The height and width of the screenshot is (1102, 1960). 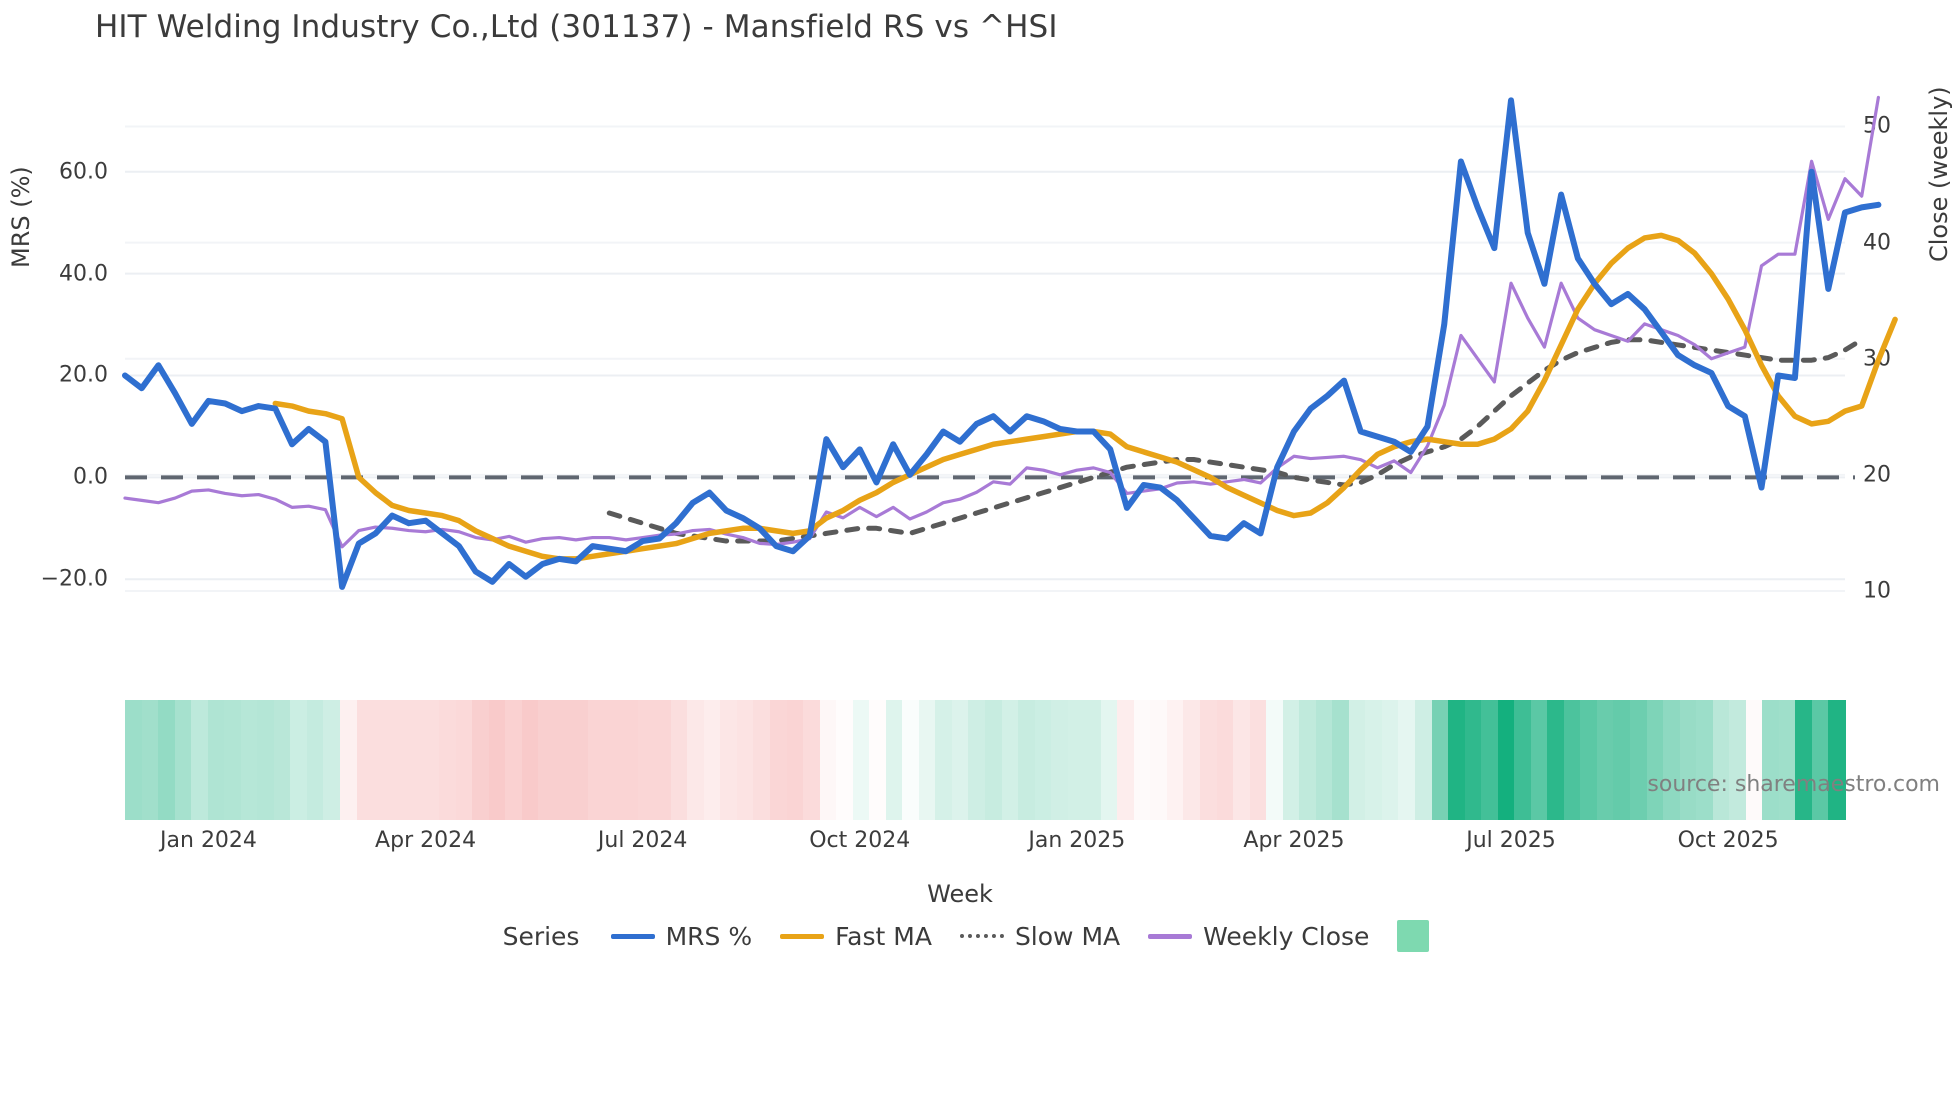 I want to click on series-line-slow-ma, so click(x=1235, y=440).